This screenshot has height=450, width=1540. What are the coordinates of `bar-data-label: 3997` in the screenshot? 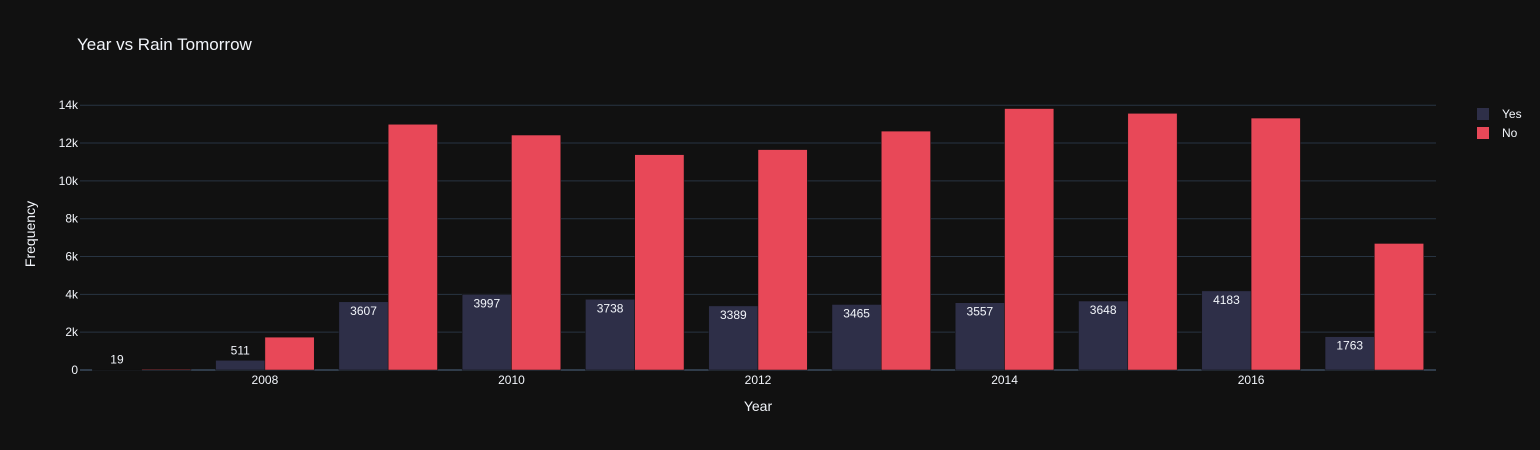 It's located at (486, 303).